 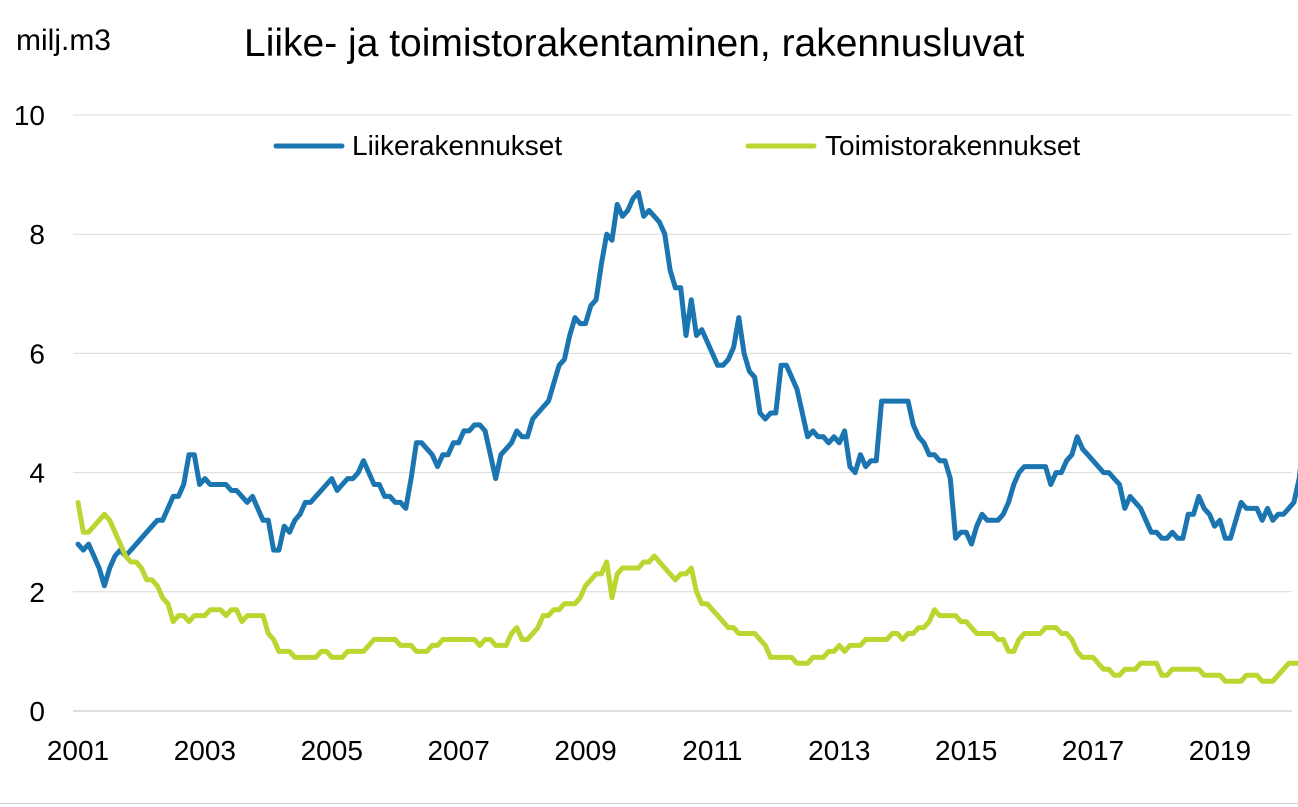 What do you see at coordinates (29, 115) in the screenshot?
I see `y-tick-label: 10` at bounding box center [29, 115].